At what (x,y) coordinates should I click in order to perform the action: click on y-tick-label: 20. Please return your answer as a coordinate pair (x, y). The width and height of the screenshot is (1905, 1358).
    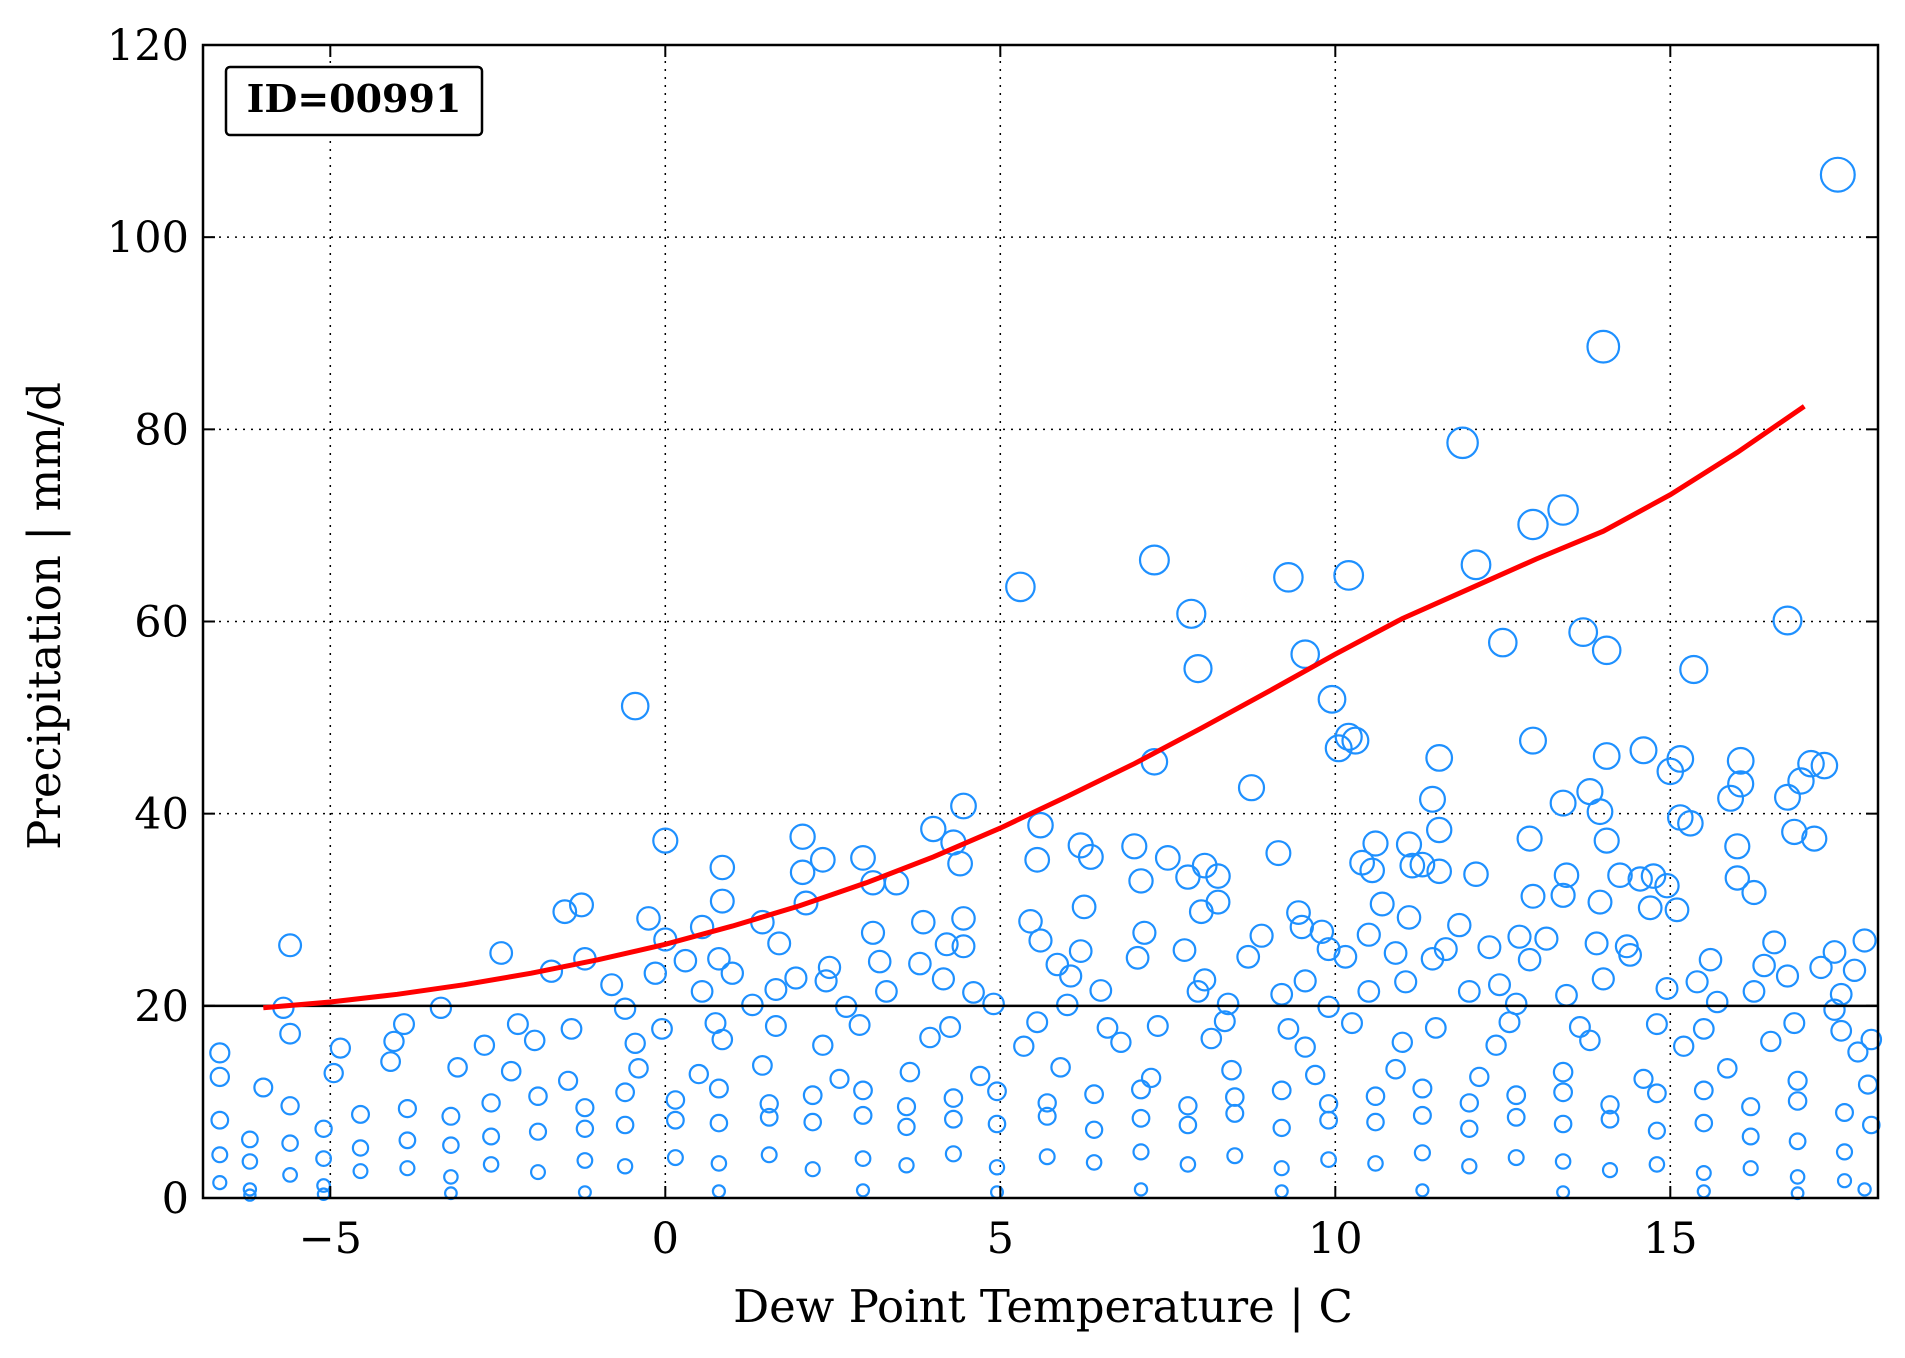
    Looking at the image, I should click on (161, 1007).